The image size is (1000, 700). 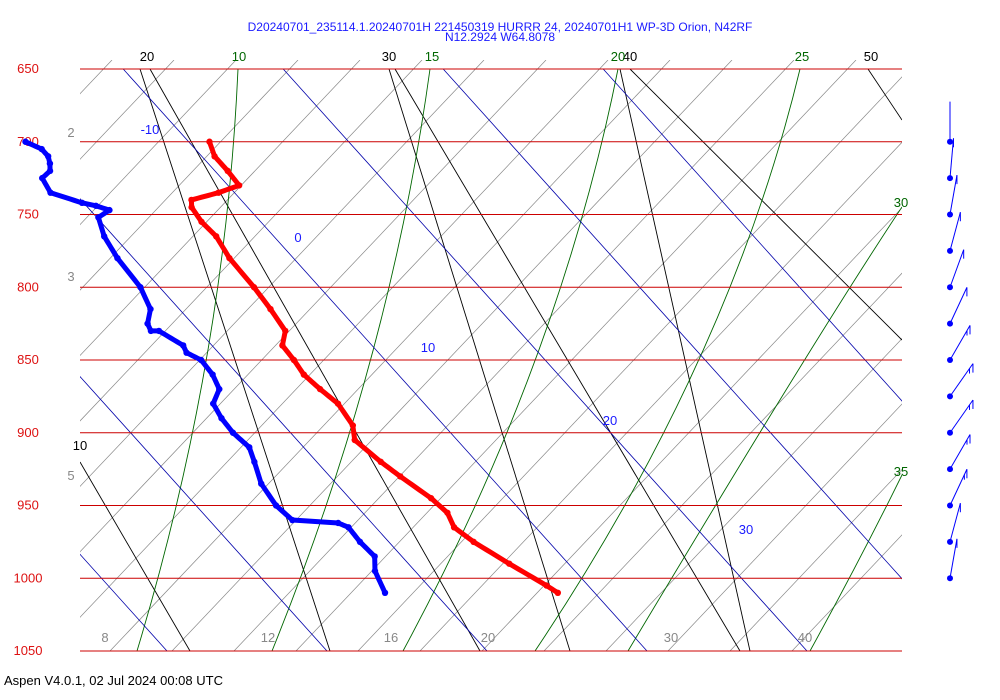 What do you see at coordinates (70, 276) in the screenshot?
I see `mixing-ratio-label: 3` at bounding box center [70, 276].